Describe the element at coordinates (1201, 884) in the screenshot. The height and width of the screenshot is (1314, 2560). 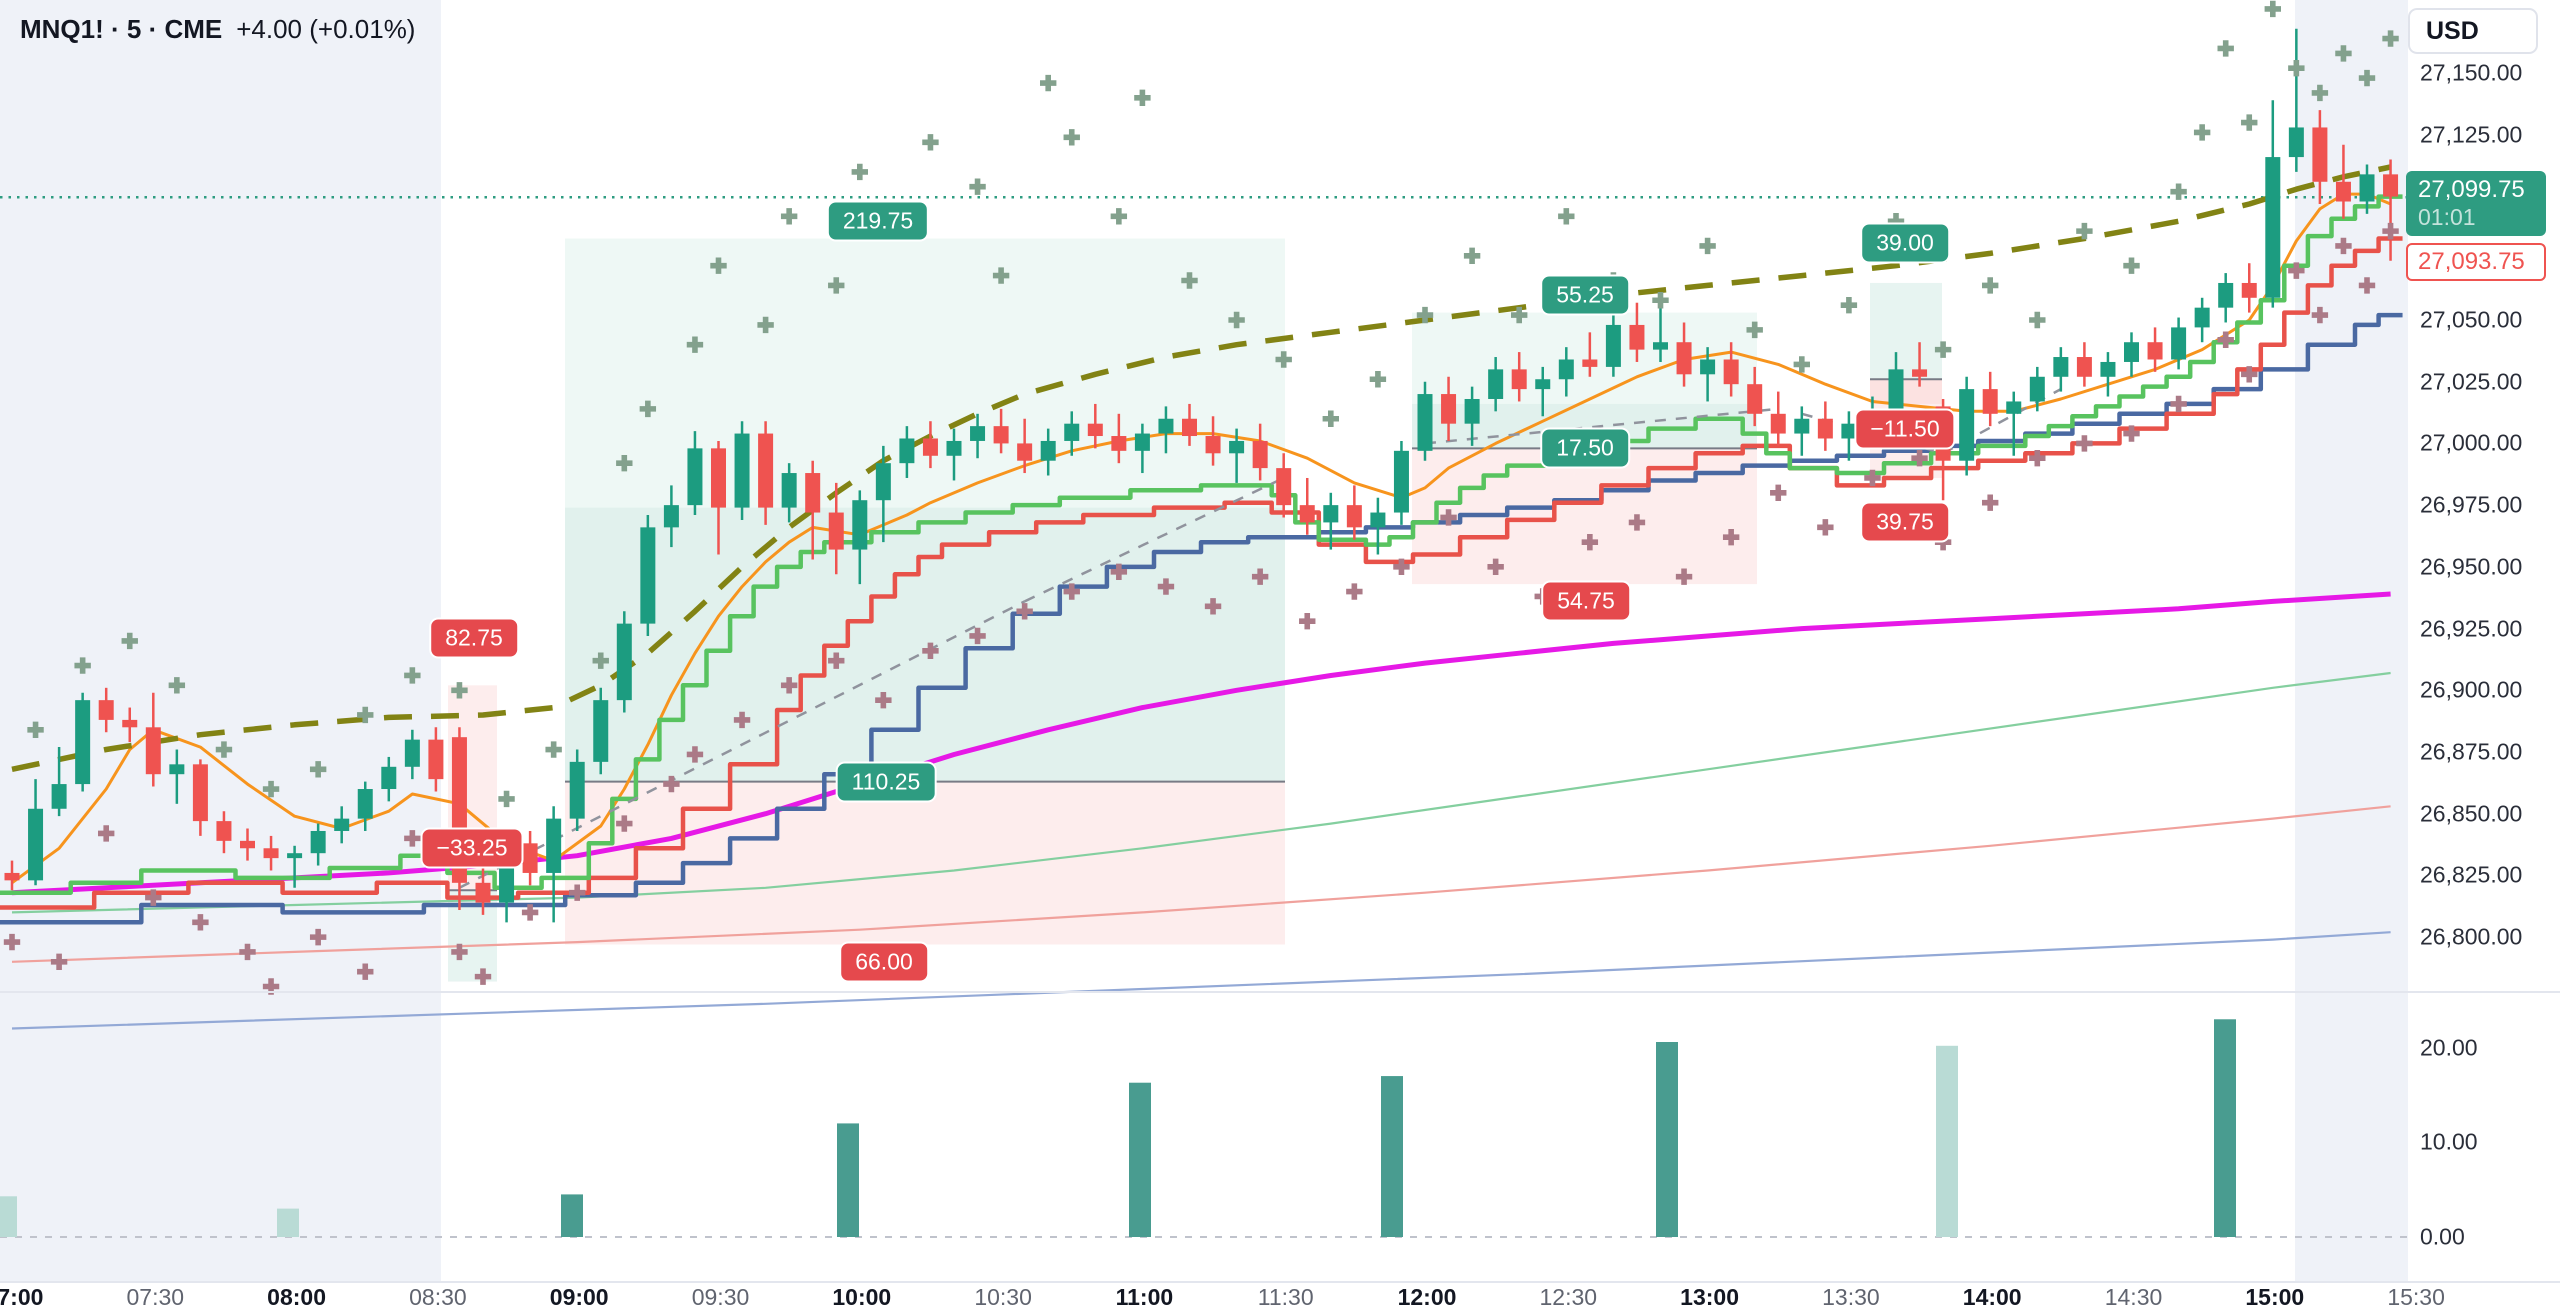
I see `ma-salmon-thin` at that location.